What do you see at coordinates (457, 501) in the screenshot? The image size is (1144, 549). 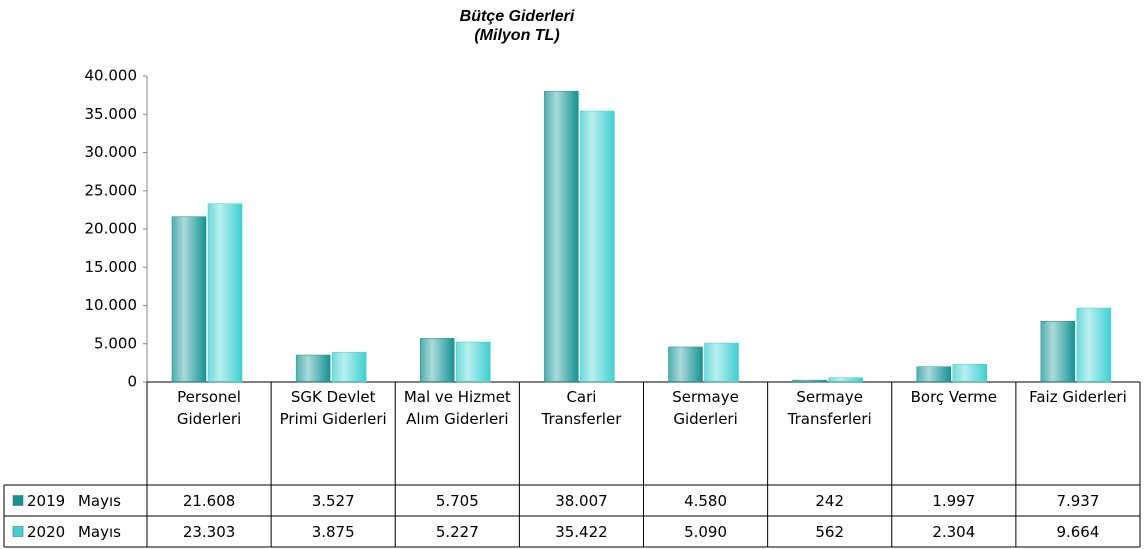 I see `table-value: 5.705` at bounding box center [457, 501].